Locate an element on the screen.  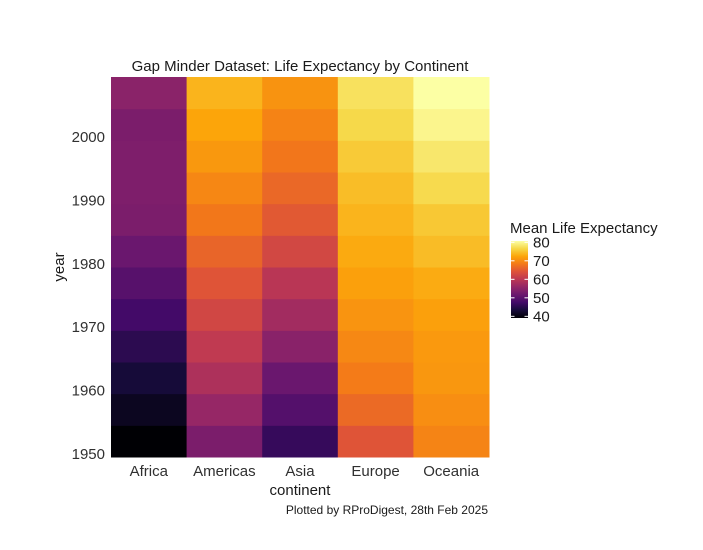
heatmap-tile-asia-1972 is located at coordinates (300, 314).